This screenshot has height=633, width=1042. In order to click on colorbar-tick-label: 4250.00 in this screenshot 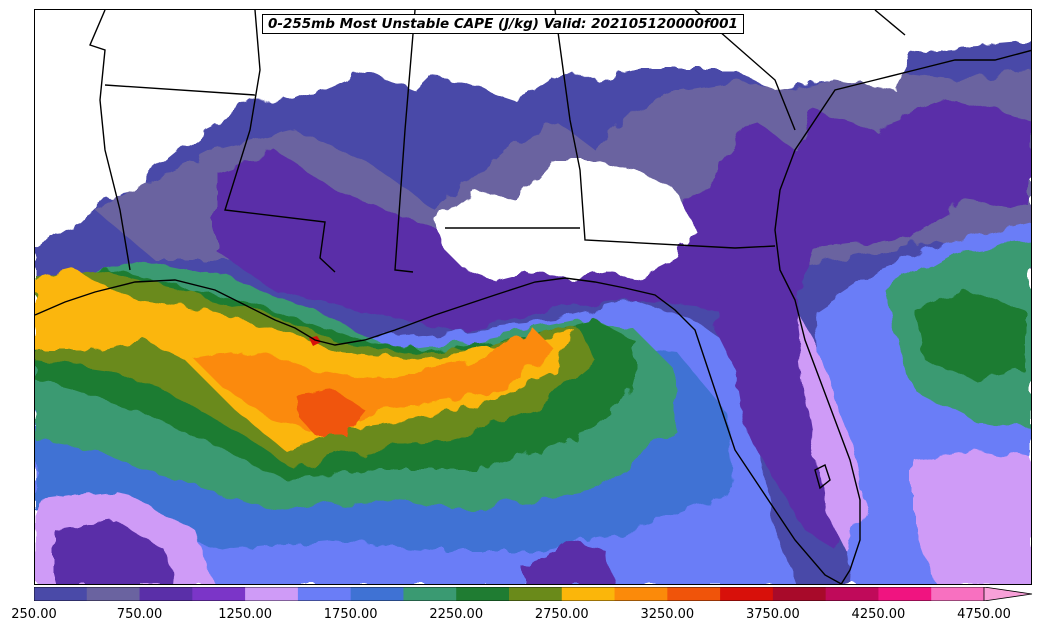, I will do `click(878, 614)`.